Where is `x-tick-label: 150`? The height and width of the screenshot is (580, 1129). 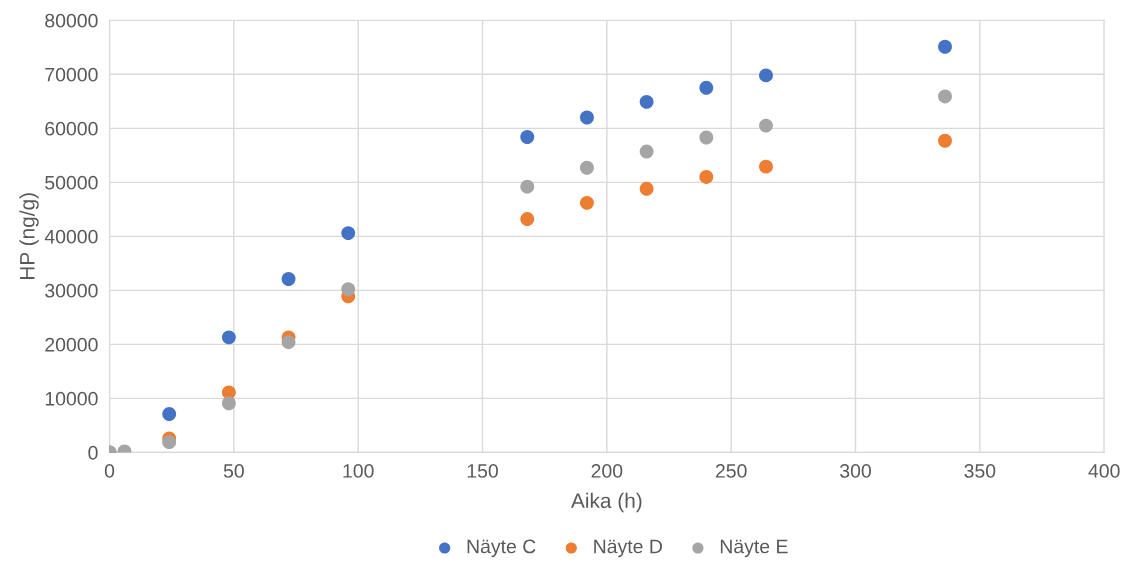 x-tick-label: 150 is located at coordinates (482, 471).